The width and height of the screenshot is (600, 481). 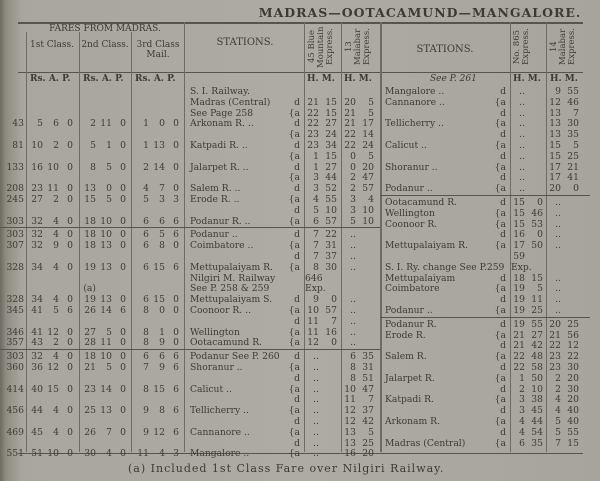 I want to click on train-14-time-h: 4, so click(x=558, y=400).